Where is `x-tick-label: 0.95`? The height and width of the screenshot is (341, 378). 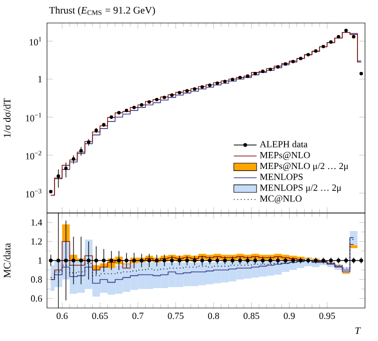
x-tick-label: 0.95 is located at coordinates (327, 316).